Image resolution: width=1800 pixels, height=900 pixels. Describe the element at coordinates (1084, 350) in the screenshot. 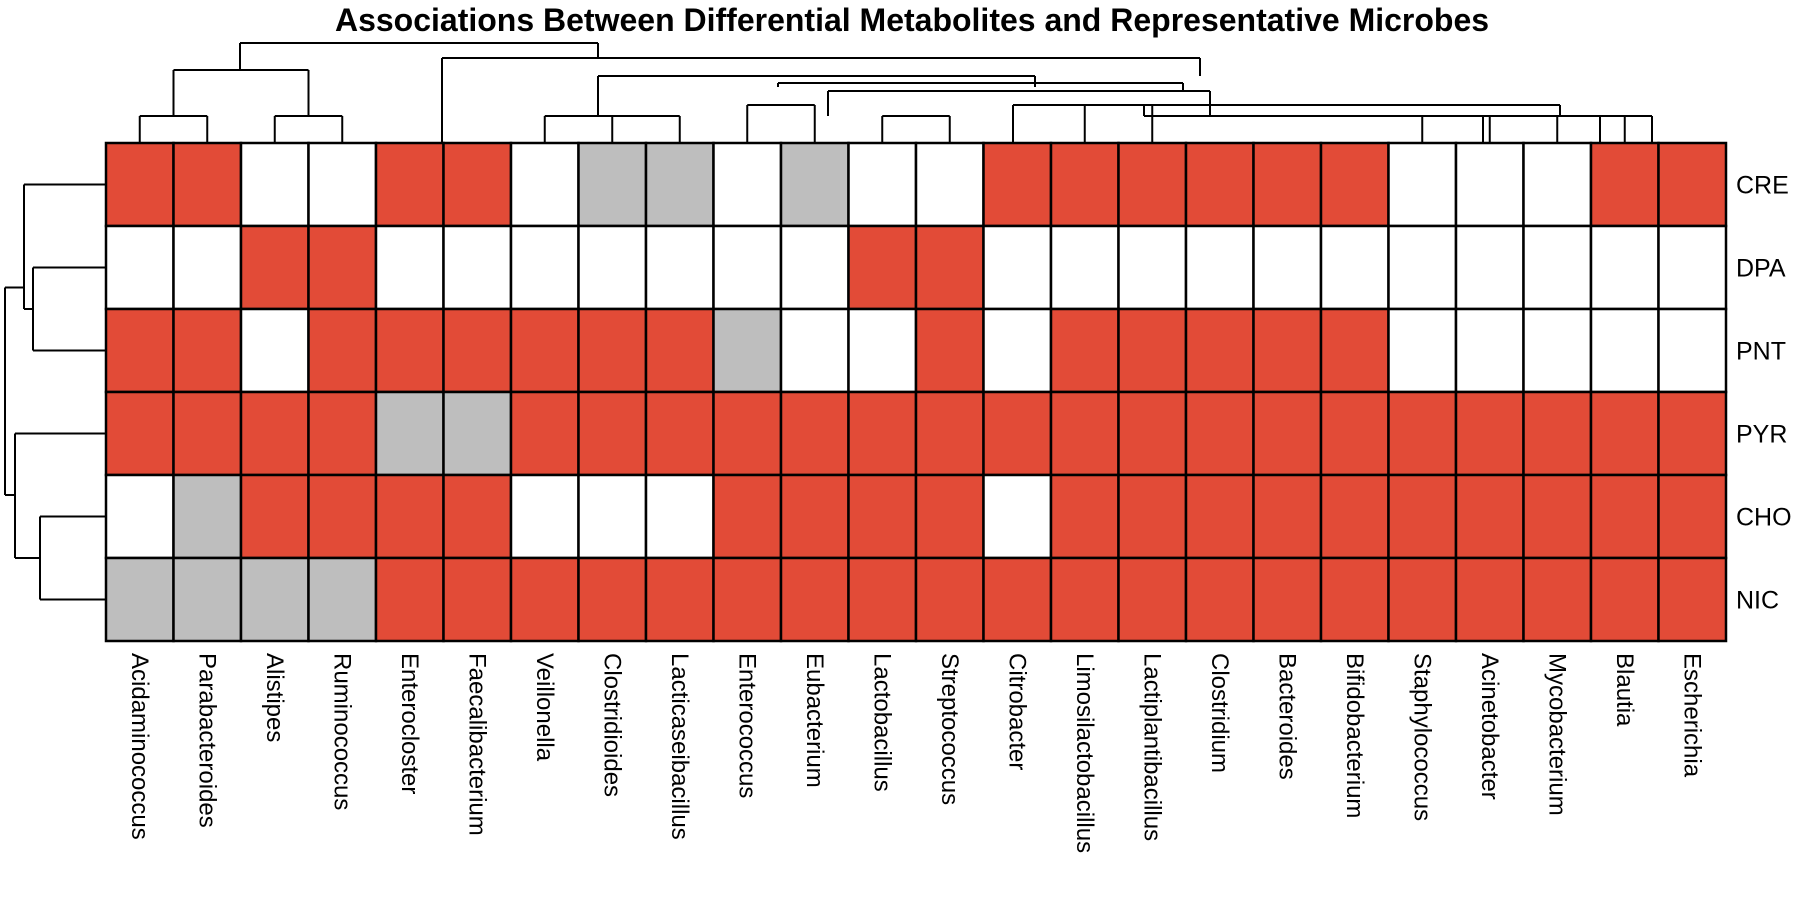

I see `cell-pnt-limosilactobacillus` at that location.